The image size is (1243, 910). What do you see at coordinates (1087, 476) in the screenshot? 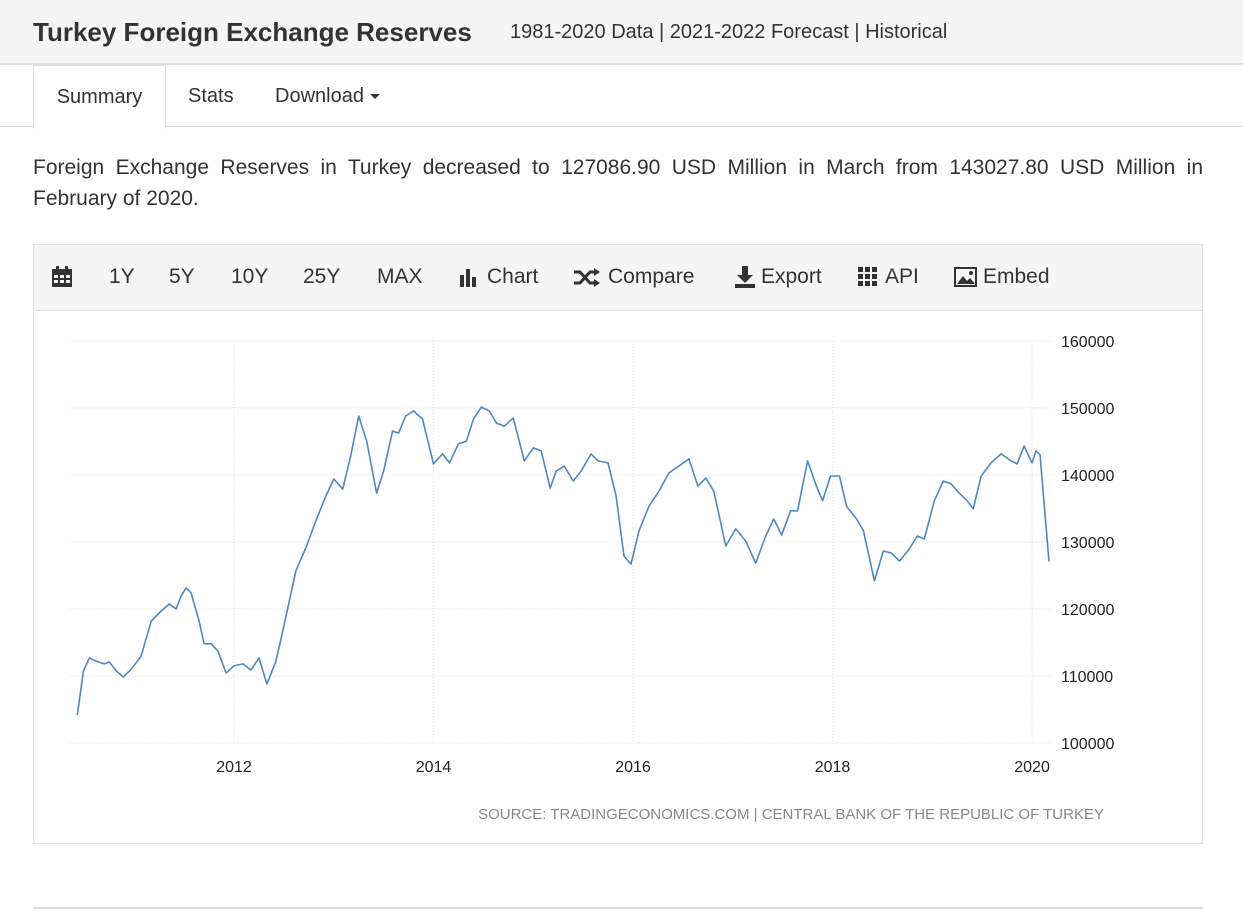
I see `y-tick-label: 140000` at bounding box center [1087, 476].